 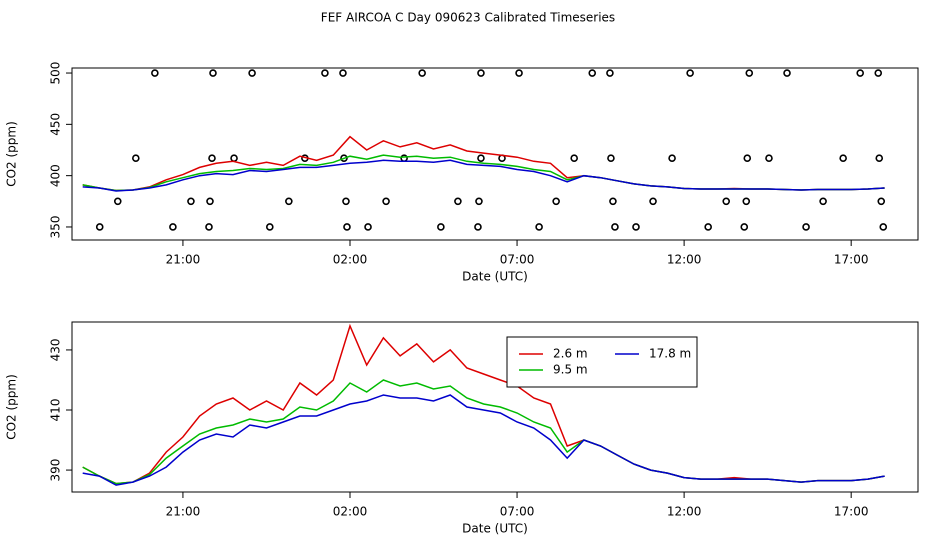 What do you see at coordinates (602, 362) in the screenshot?
I see `legend-box` at bounding box center [602, 362].